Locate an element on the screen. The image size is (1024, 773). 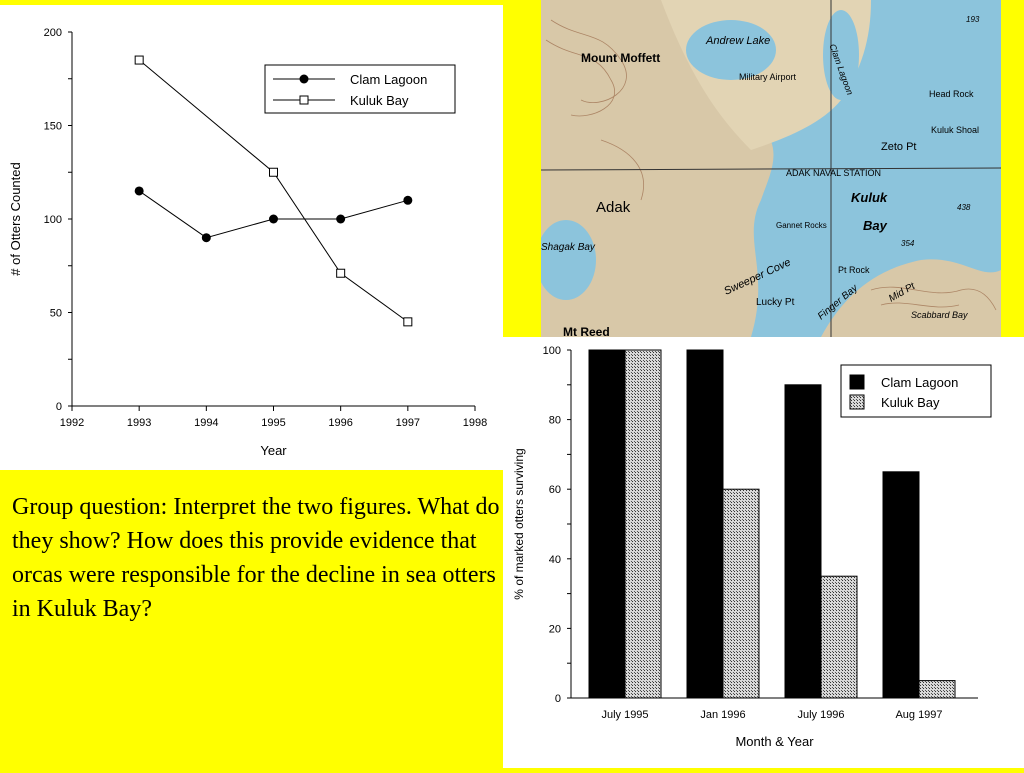
map-label-head-rock: Head Rock is located at coordinates (951, 94).